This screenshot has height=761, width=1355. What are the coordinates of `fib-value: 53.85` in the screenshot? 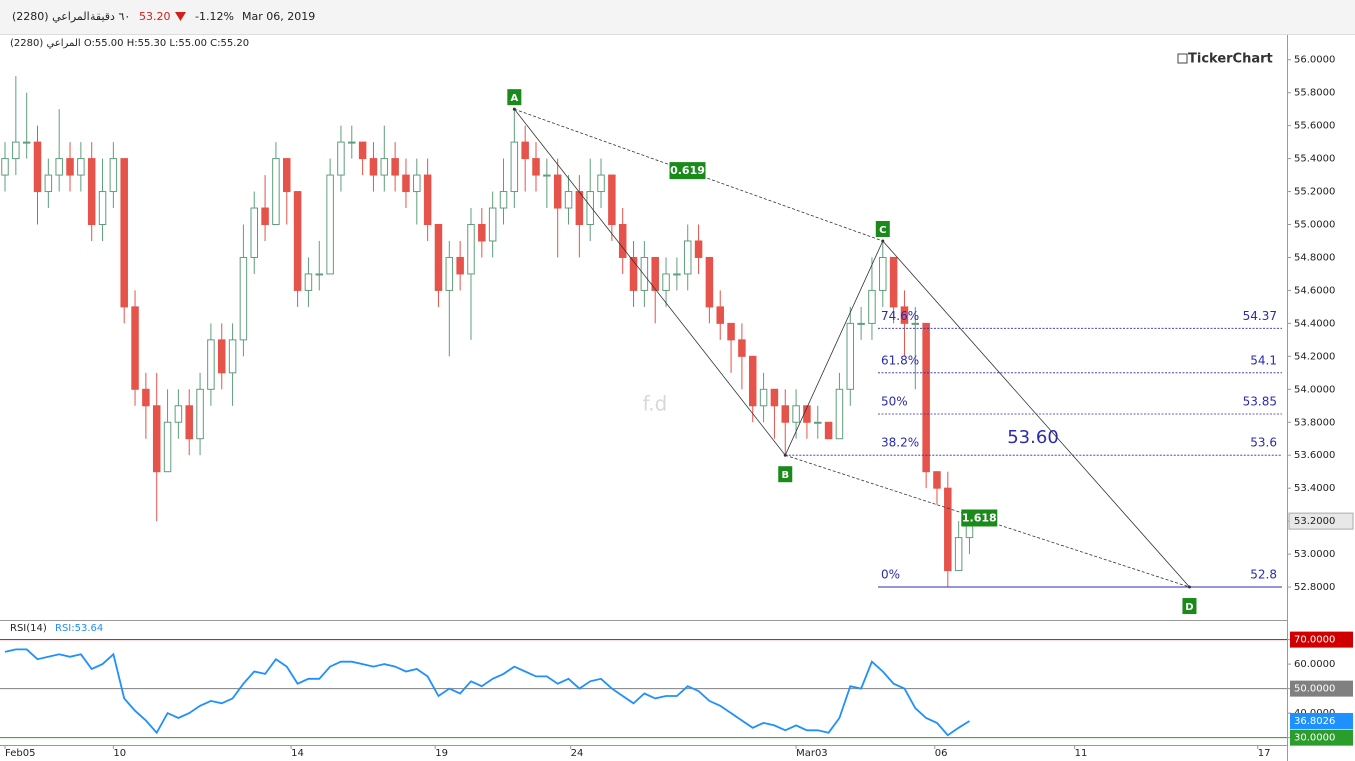 It's located at (1260, 402).